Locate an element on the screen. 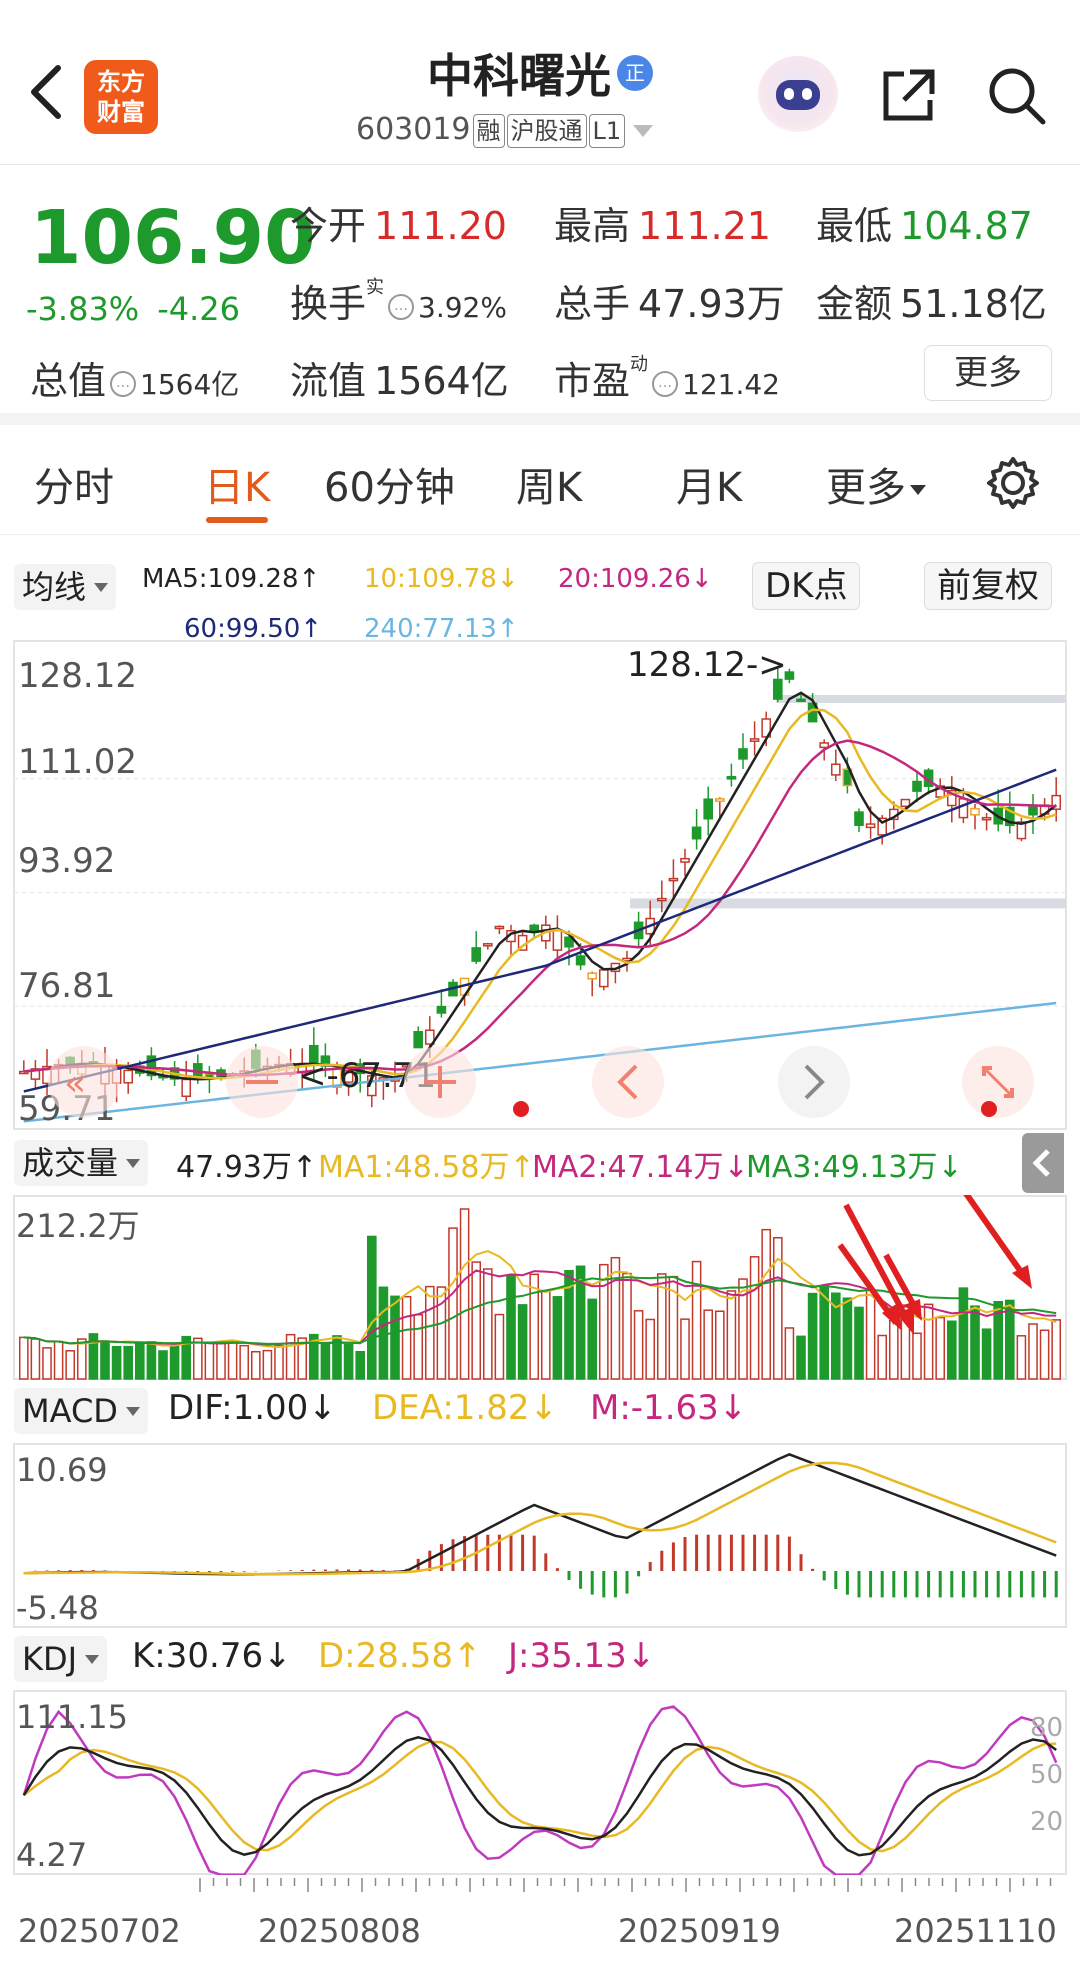  kdj-chart: 111.15 4.27 80 50 20 is located at coordinates (540, 1782).